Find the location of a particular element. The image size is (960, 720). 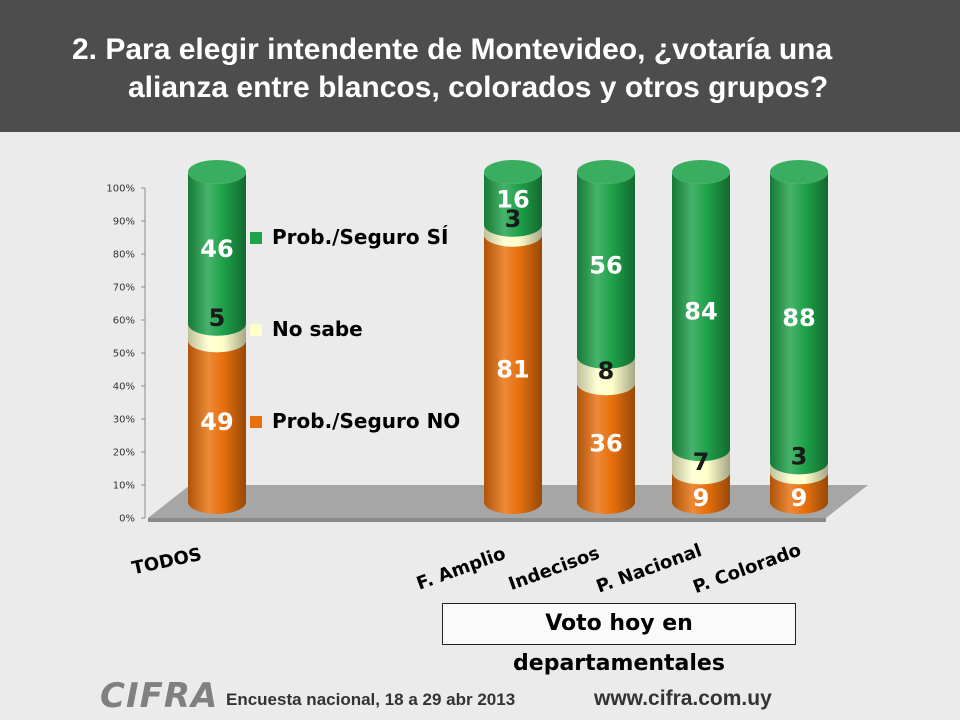

data-label: 46 is located at coordinates (216, 249).